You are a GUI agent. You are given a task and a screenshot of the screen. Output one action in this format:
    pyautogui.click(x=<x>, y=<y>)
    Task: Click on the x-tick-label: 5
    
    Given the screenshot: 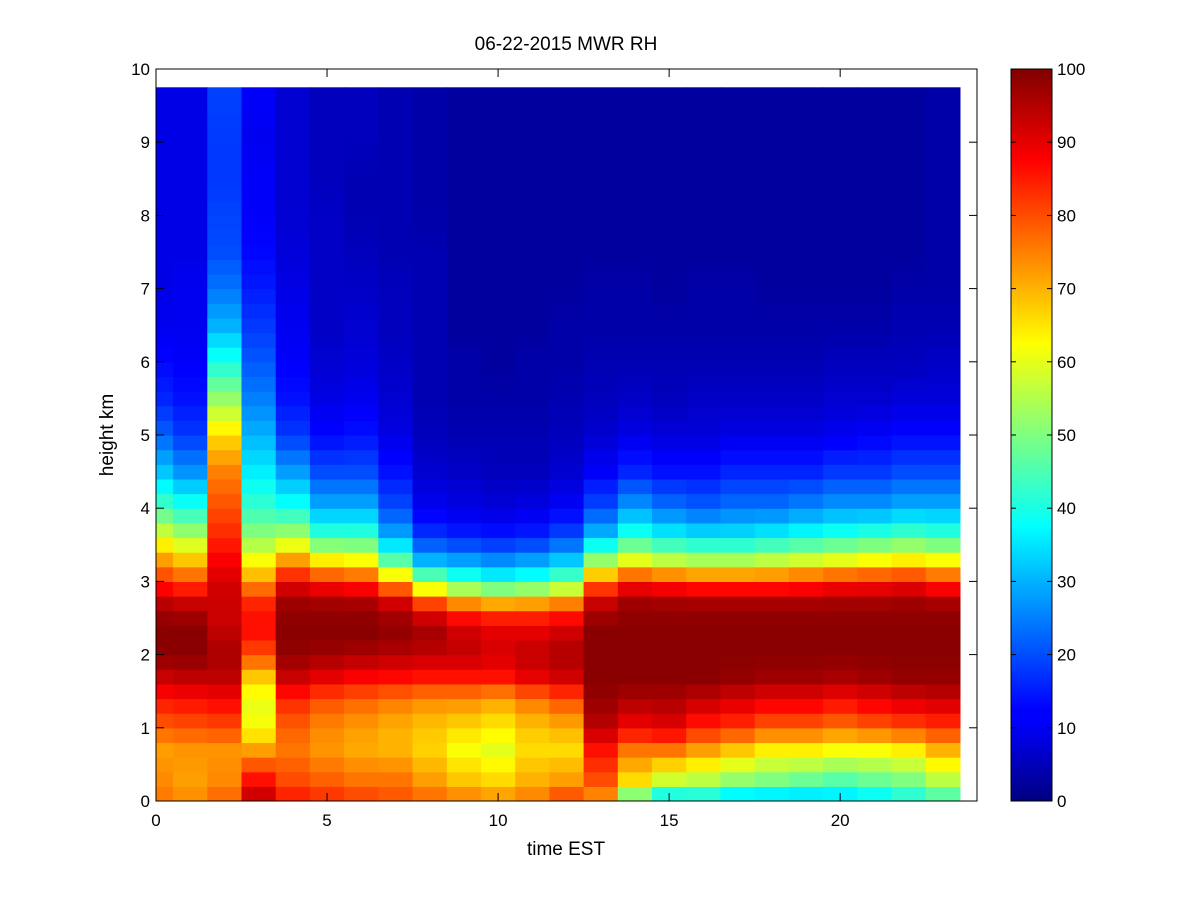 What is the action you would take?
    pyautogui.click(x=326, y=820)
    